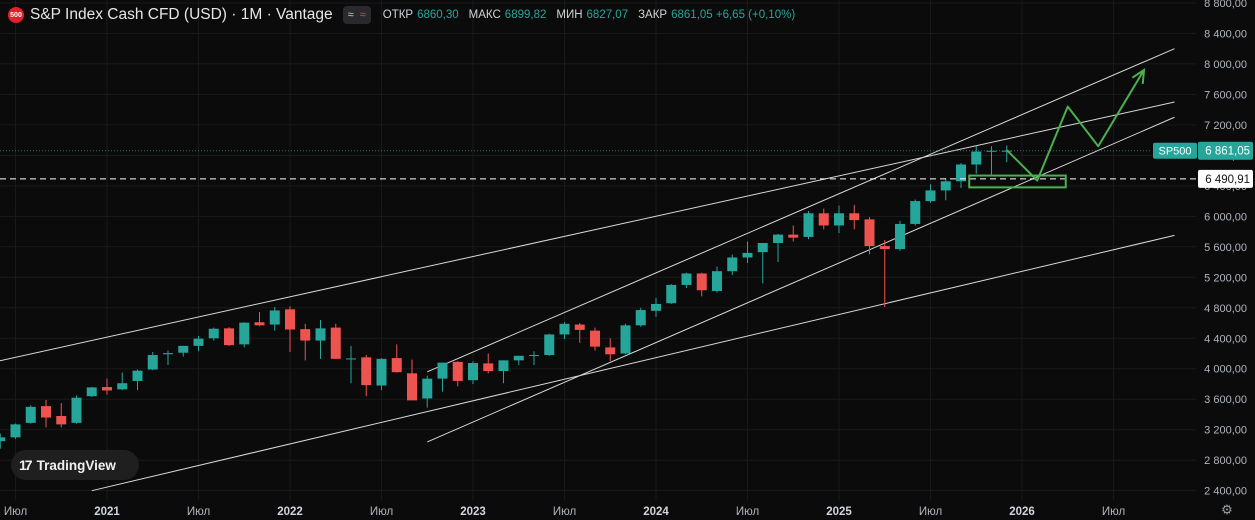 The height and width of the screenshot is (520, 1255). What do you see at coordinates (1225, 248) in the screenshot?
I see `y-tick-label: 5 600,00` at bounding box center [1225, 248].